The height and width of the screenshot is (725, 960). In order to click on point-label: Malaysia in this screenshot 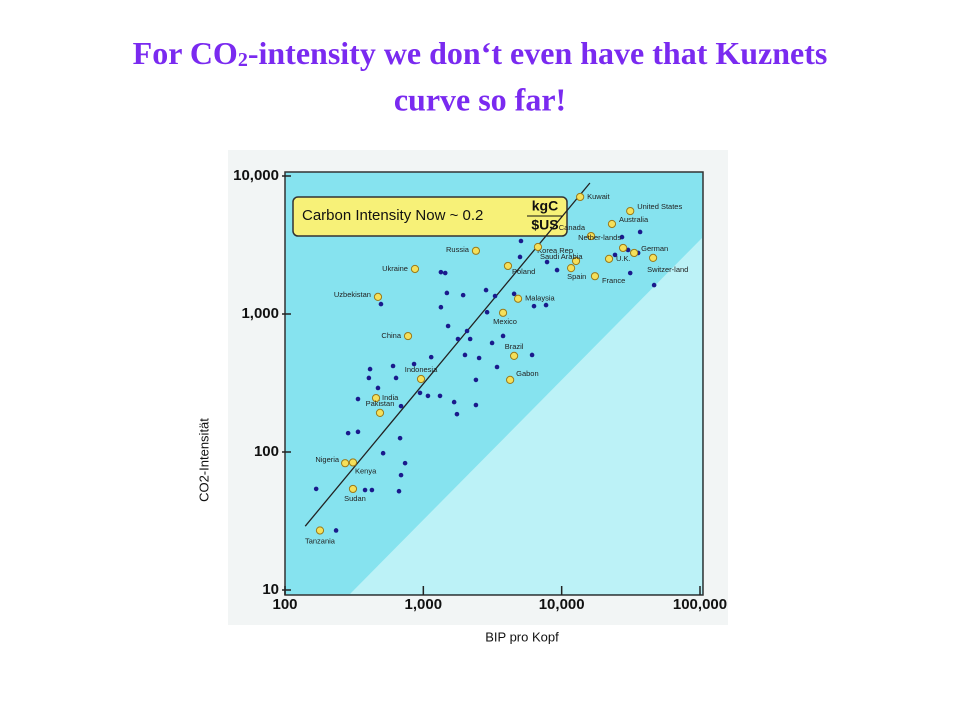, I will do `click(540, 298)`.